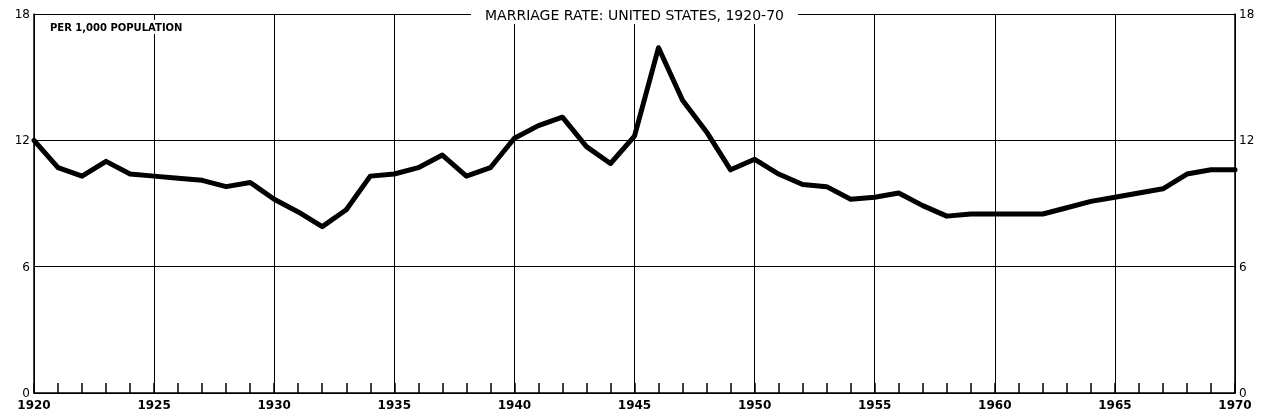 The image size is (1269, 417). What do you see at coordinates (154, 405) in the screenshot?
I see `x-tick-label: 1925` at bounding box center [154, 405].